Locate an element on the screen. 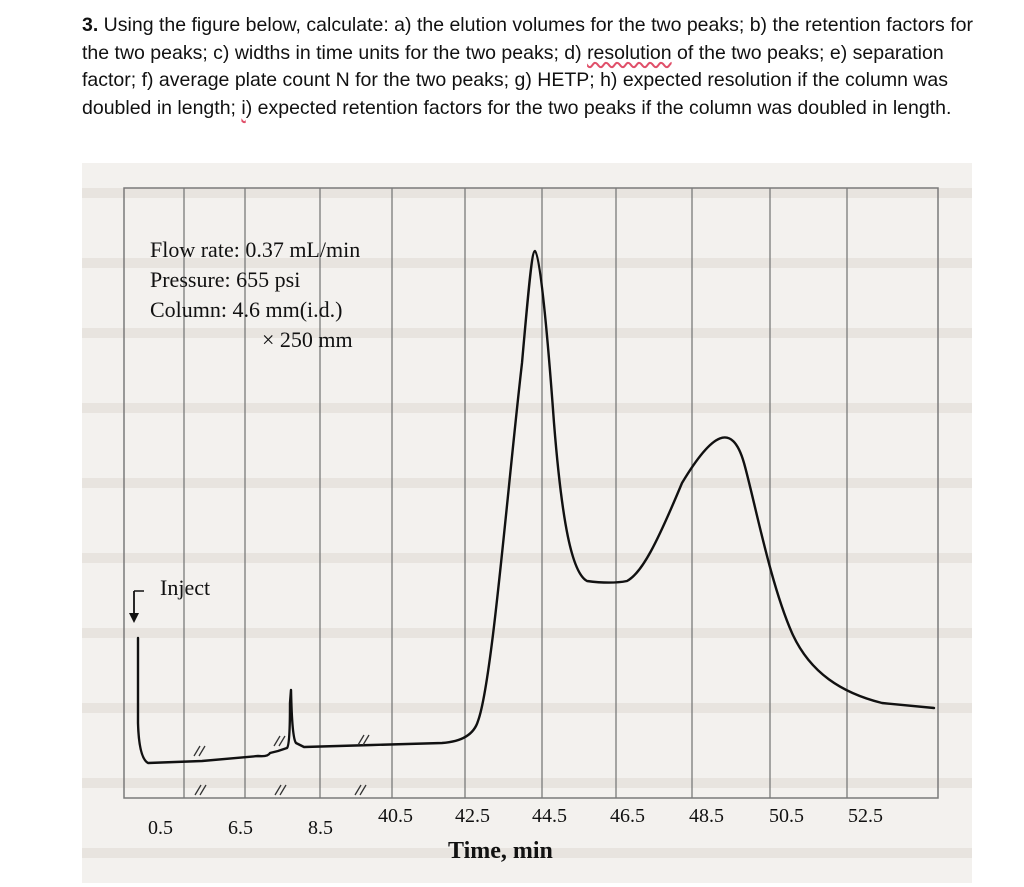 The height and width of the screenshot is (887, 1024). tick-label: 0.5 is located at coordinates (160, 828).